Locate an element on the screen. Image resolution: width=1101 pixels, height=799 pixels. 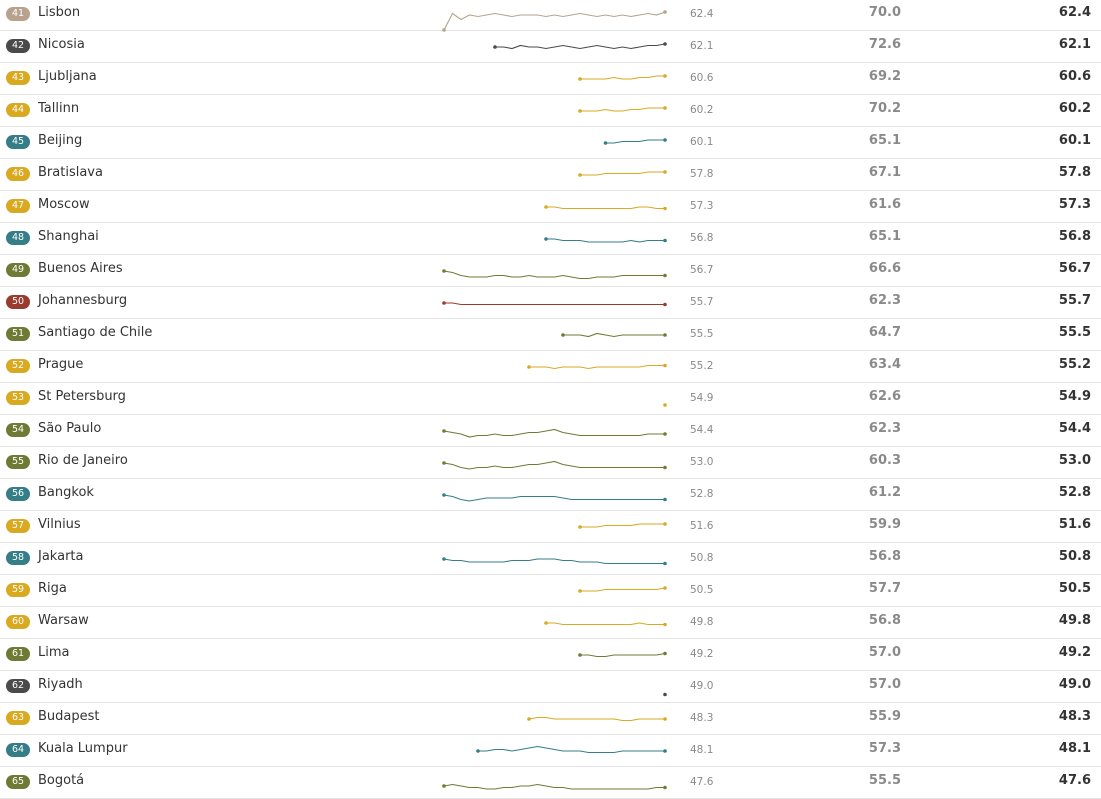
score-b: 47.6 is located at coordinates (1074, 780).